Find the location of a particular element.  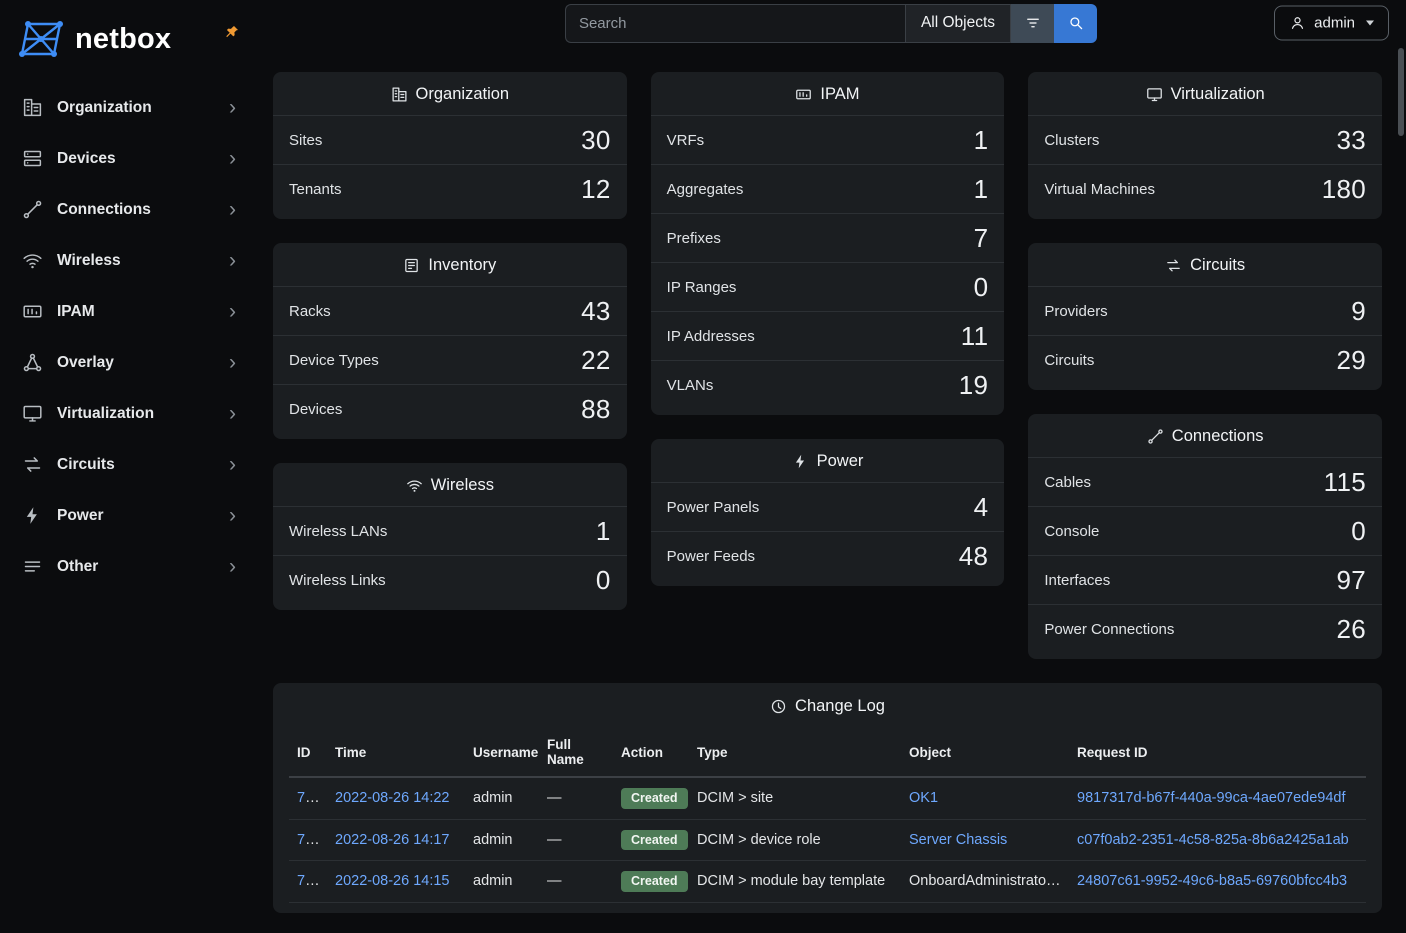

filter-button is located at coordinates (1033, 23).